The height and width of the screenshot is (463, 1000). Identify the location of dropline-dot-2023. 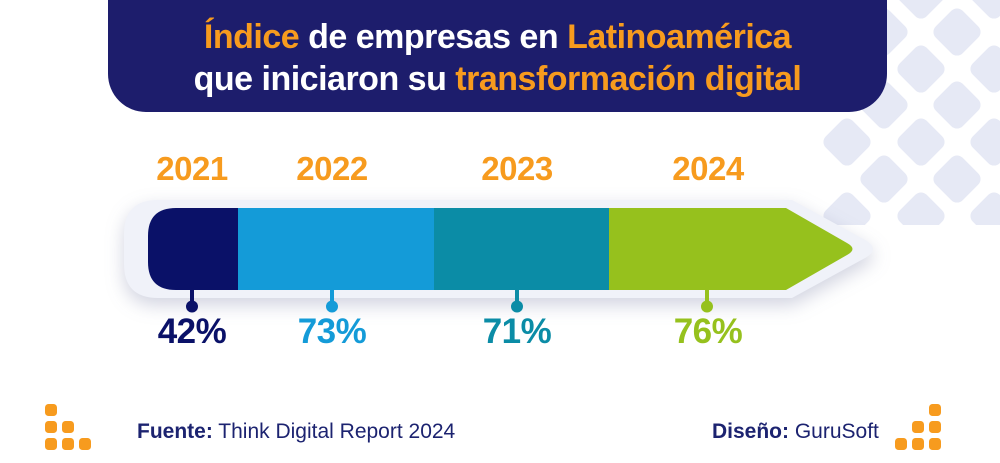
(517, 306).